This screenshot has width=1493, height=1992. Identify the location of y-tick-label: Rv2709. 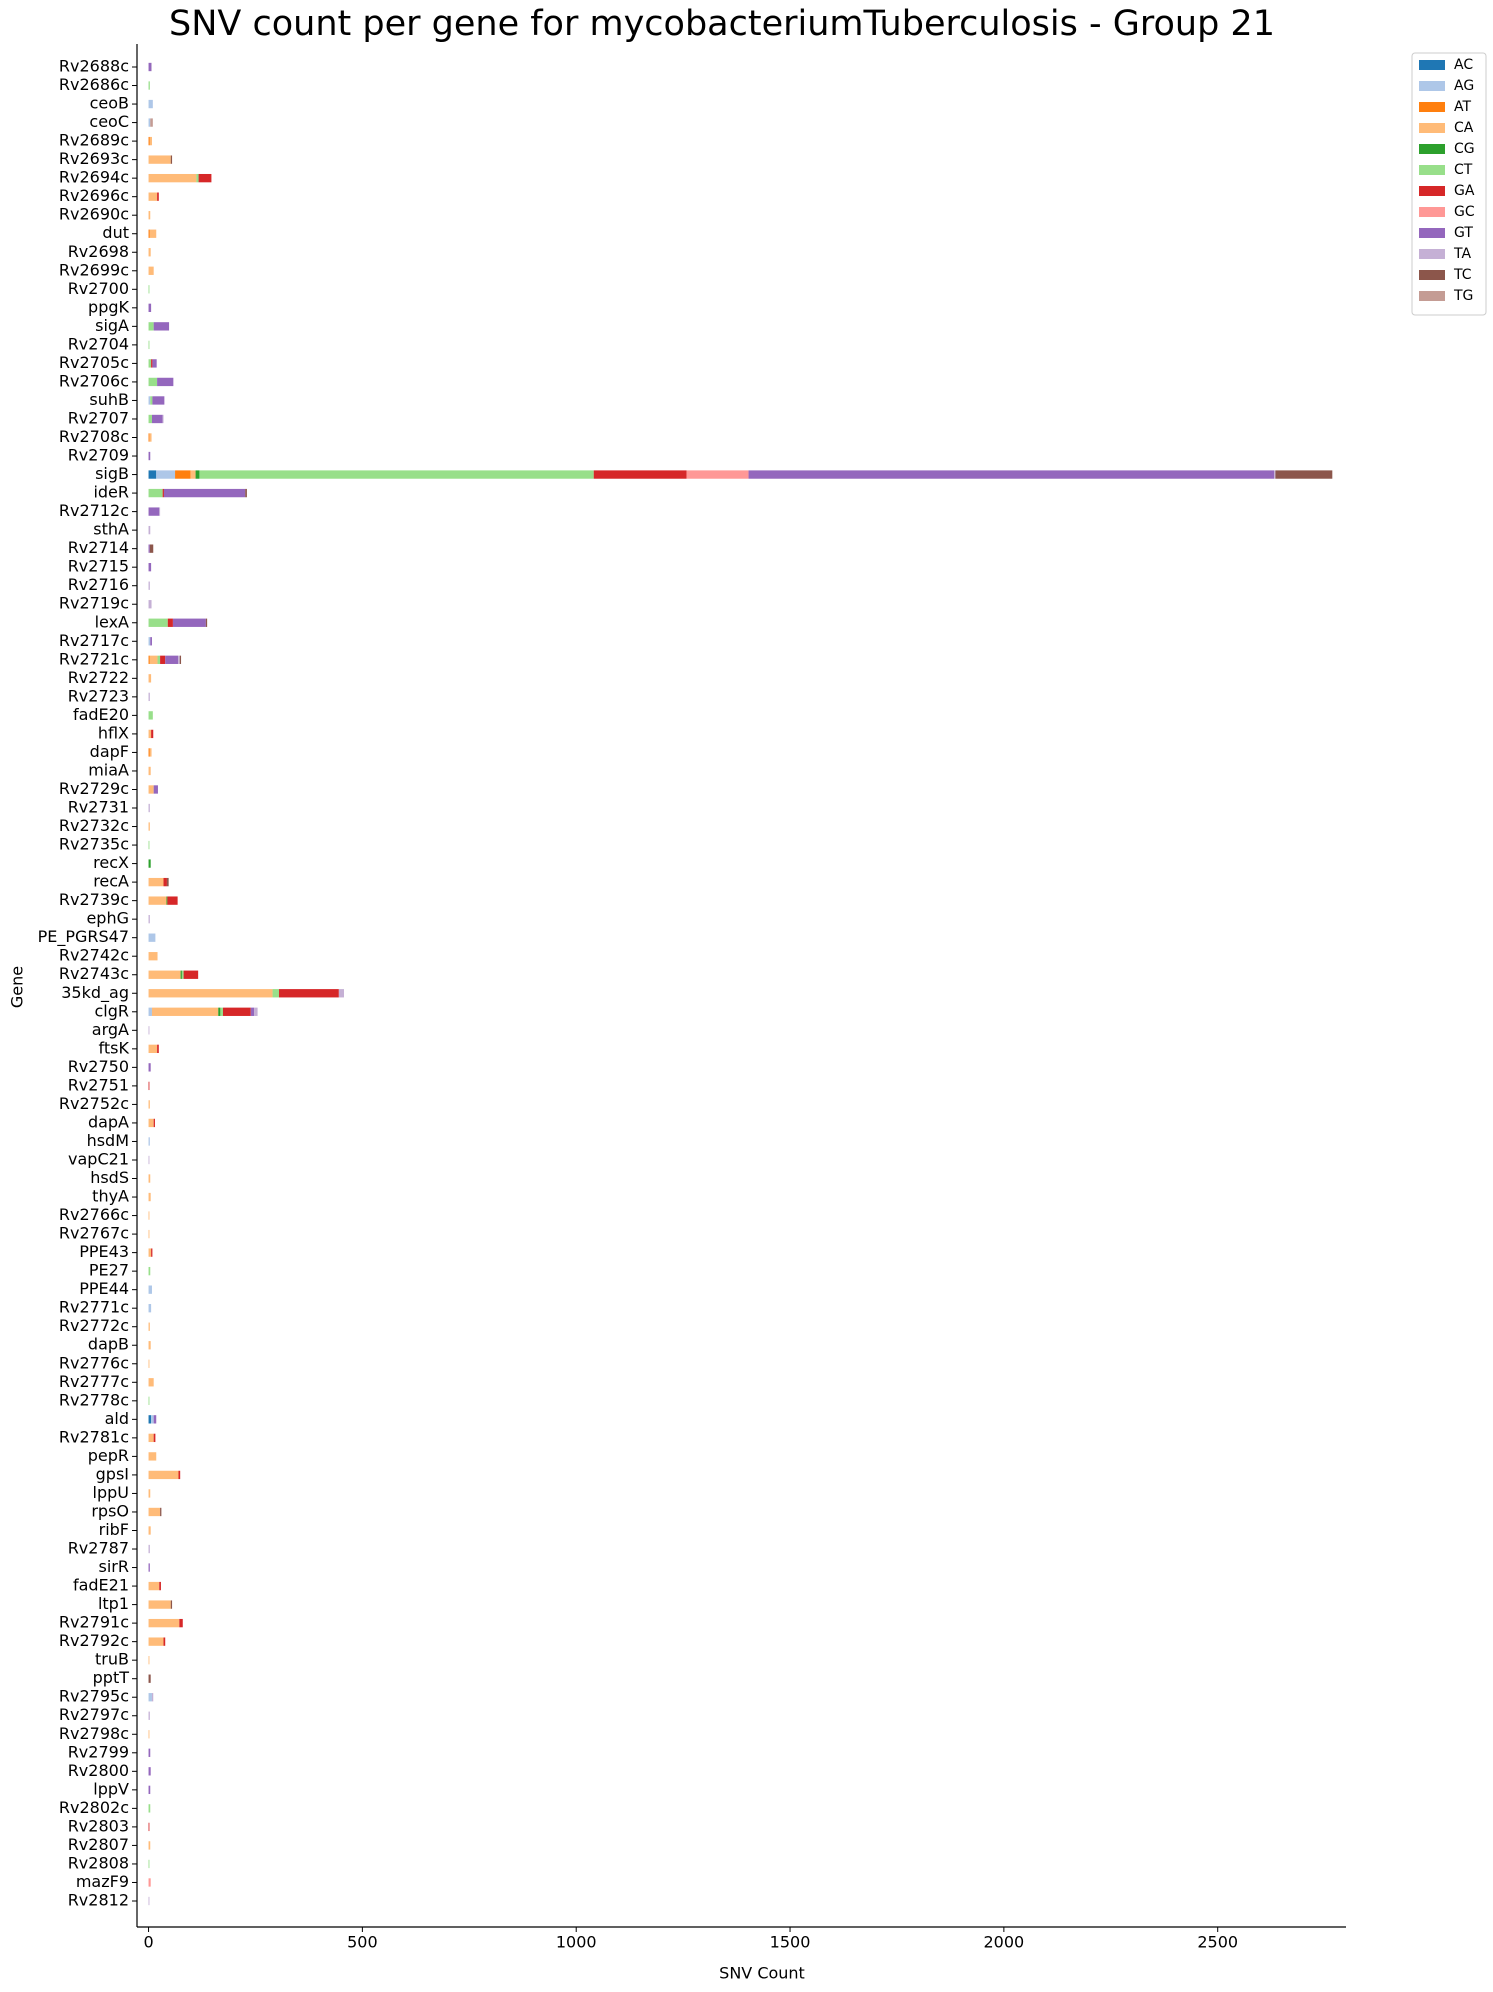
(98, 455).